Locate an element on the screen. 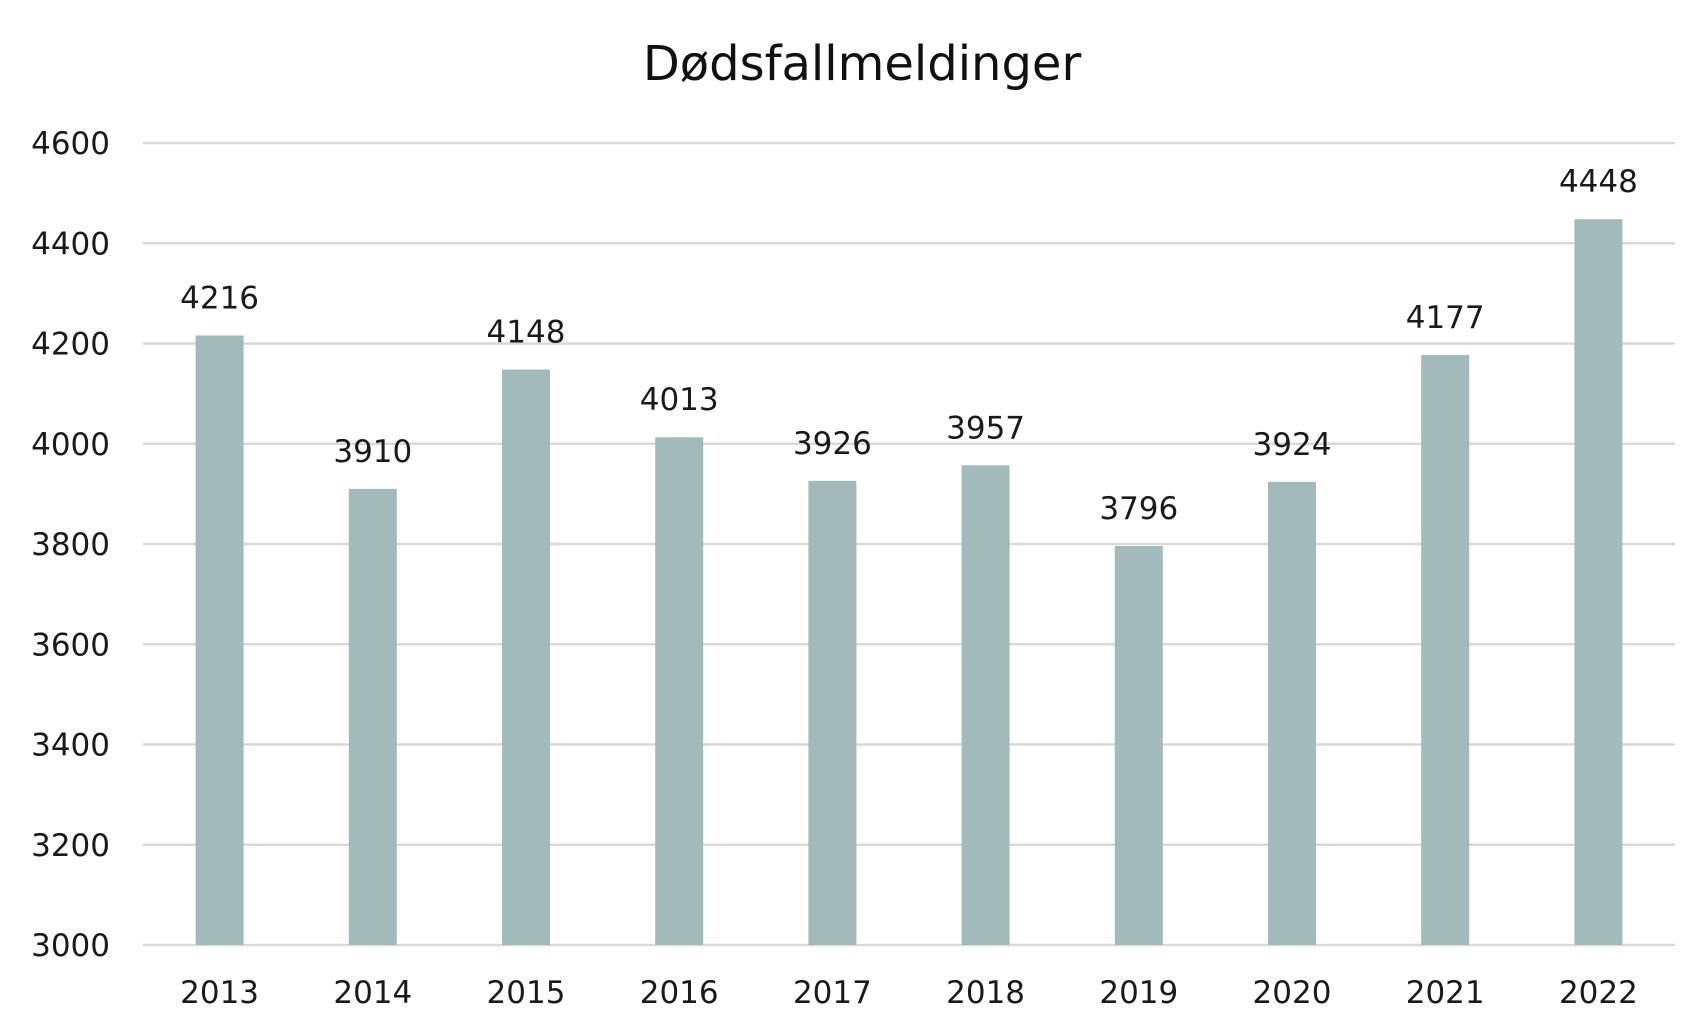 Image resolution: width=1702 pixels, height=1031 pixels. x-tick-label: 2019 is located at coordinates (1138, 993).